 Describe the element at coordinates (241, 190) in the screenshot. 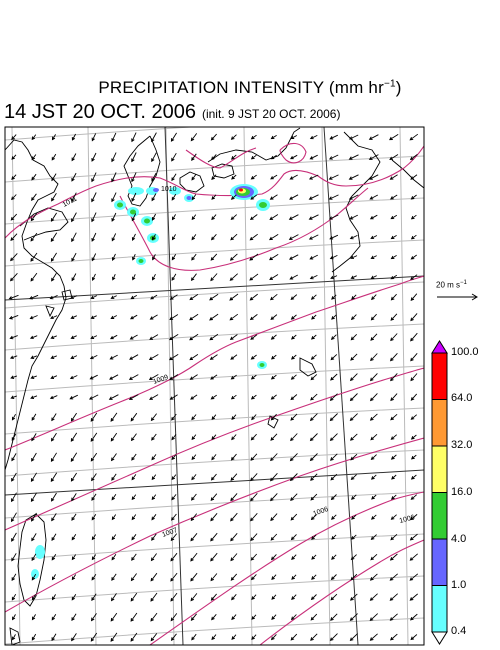

I see `precip-cell` at that location.